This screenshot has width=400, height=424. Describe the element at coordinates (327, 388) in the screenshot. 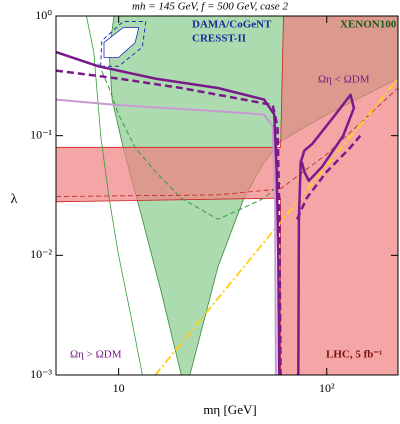

I see `x-tick-label: 10²` at that location.